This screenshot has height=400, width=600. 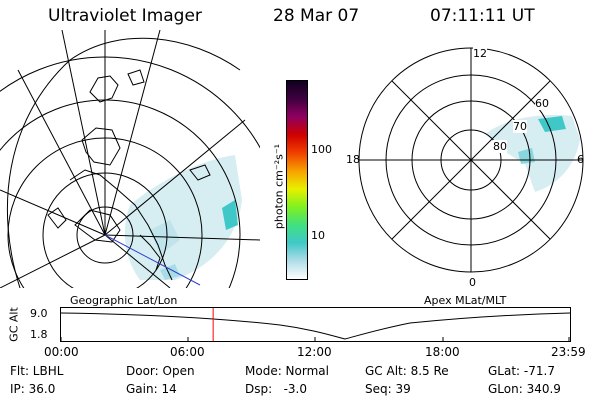 What do you see at coordinates (321, 149) in the screenshot?
I see `colorbar-tick-100: 100` at bounding box center [321, 149].